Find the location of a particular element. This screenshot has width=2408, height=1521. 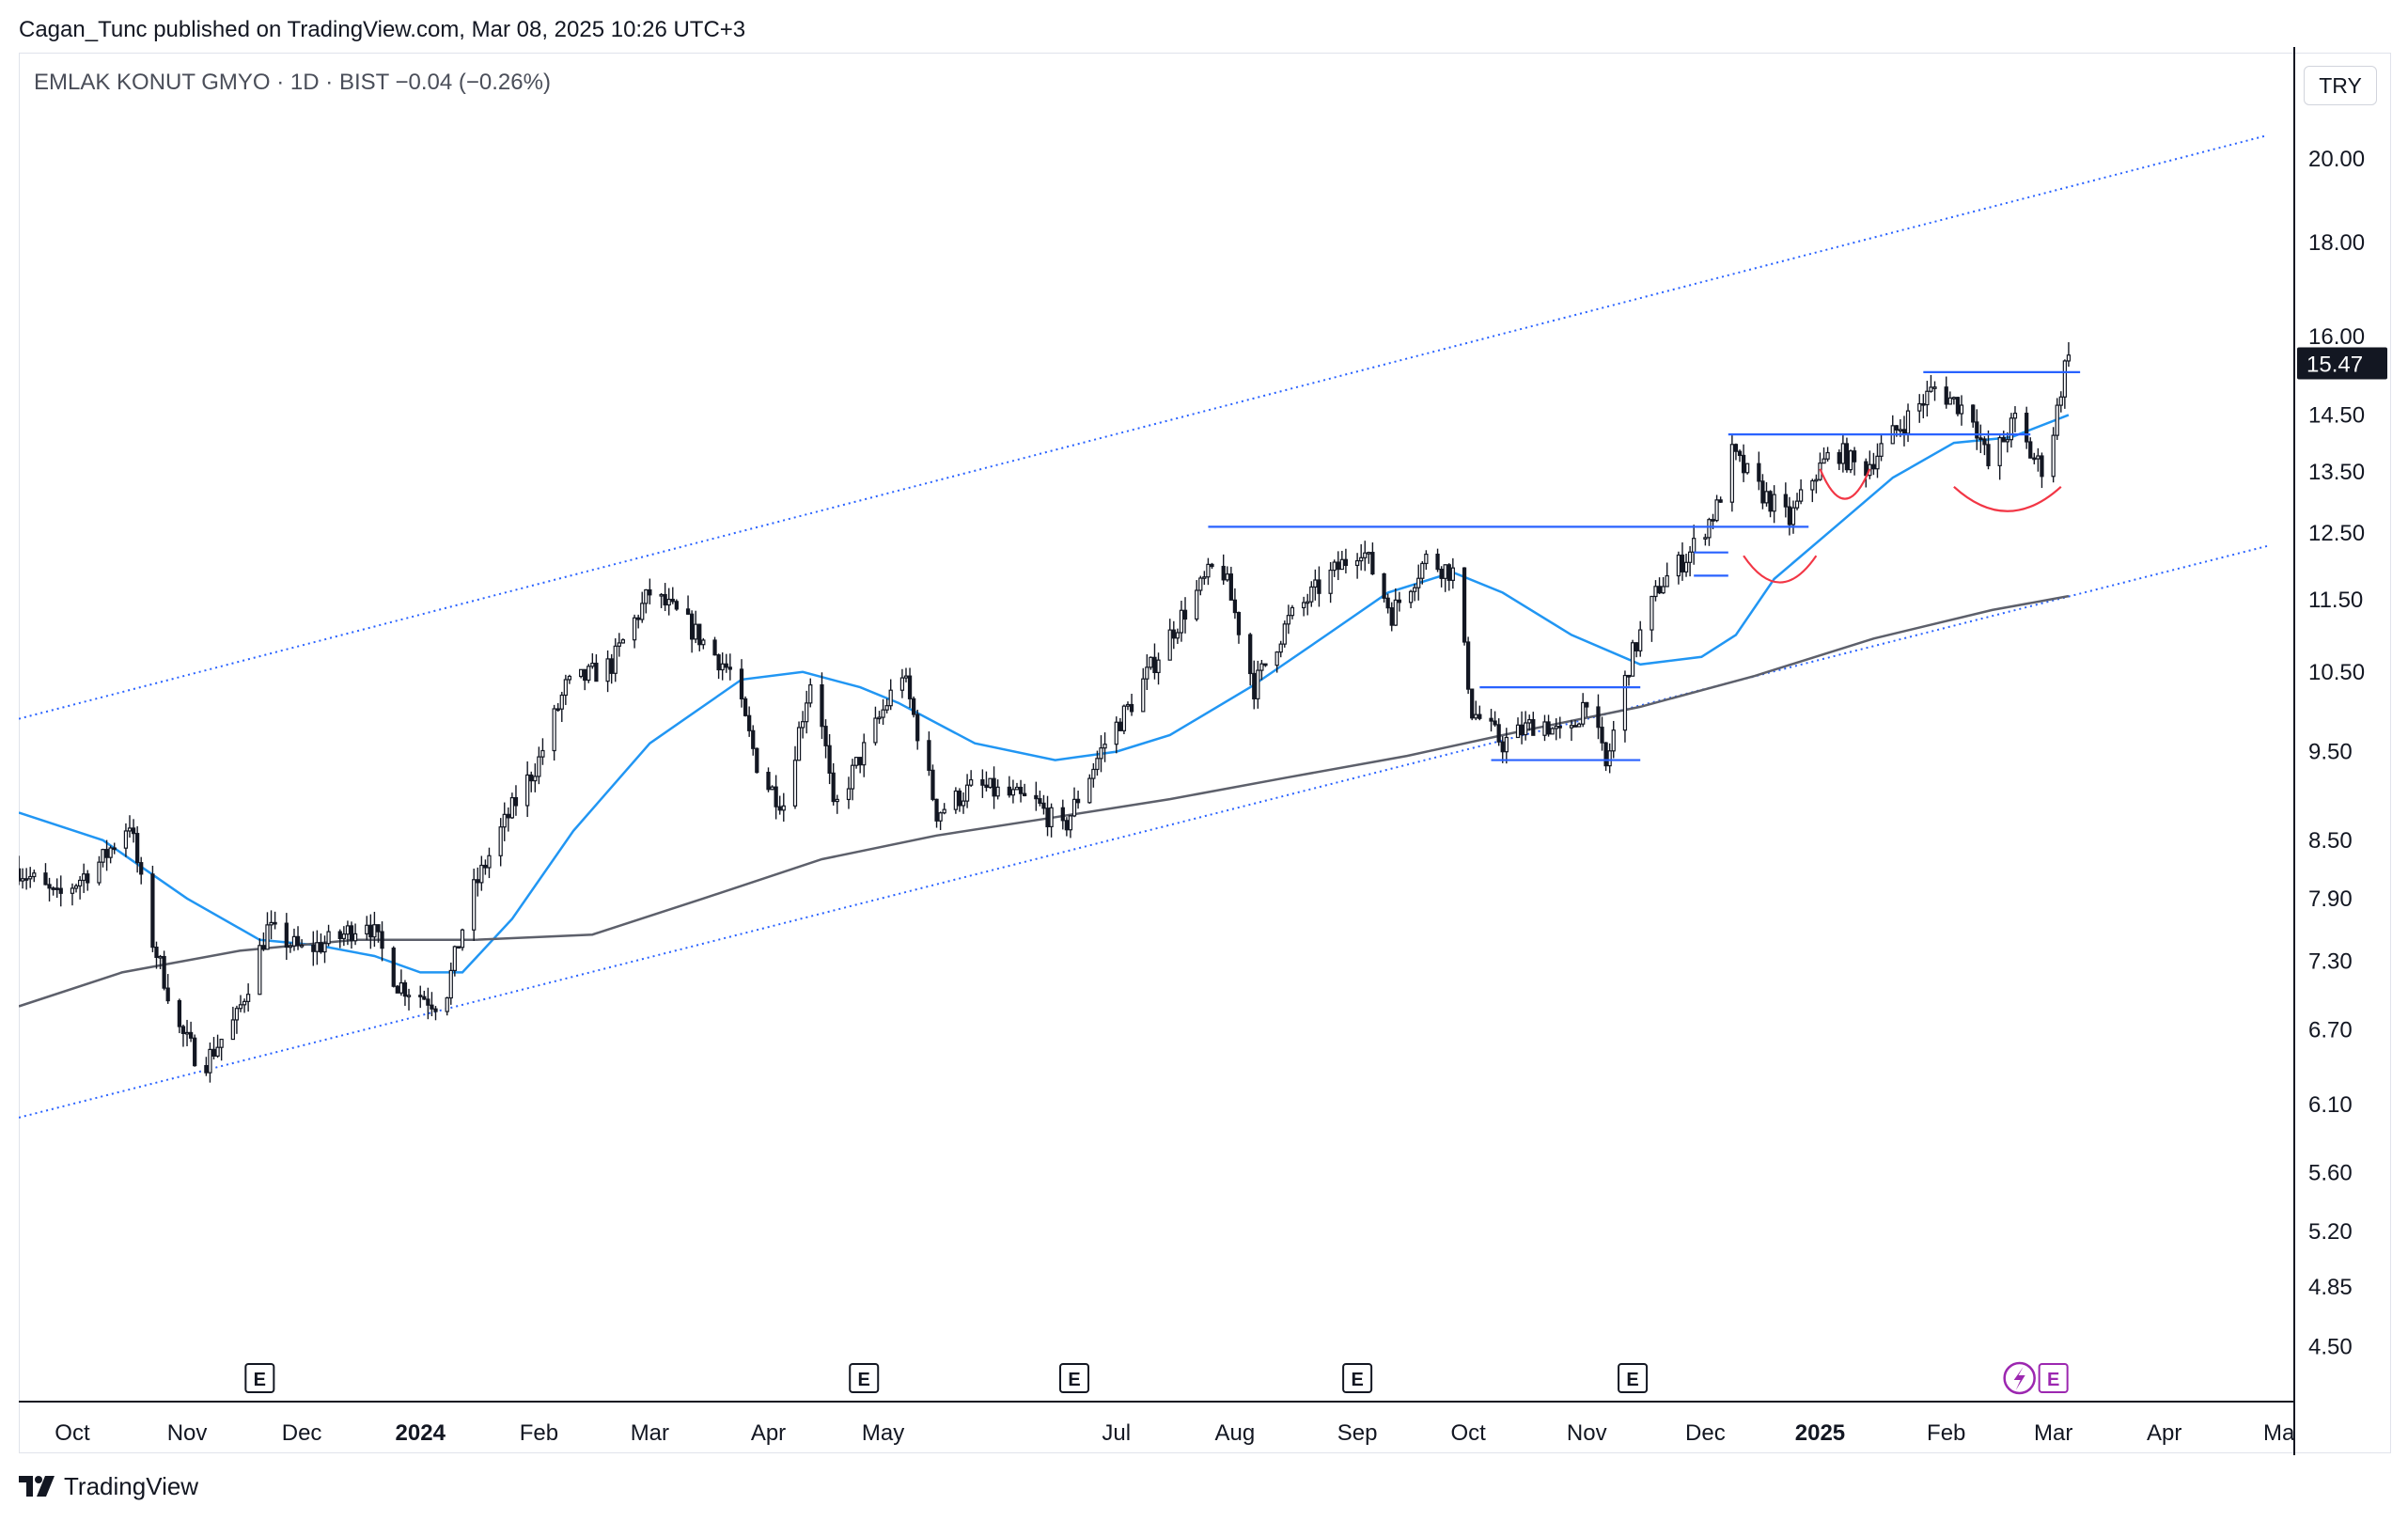

y-tick-label: 8.50 is located at coordinates (2330, 841).